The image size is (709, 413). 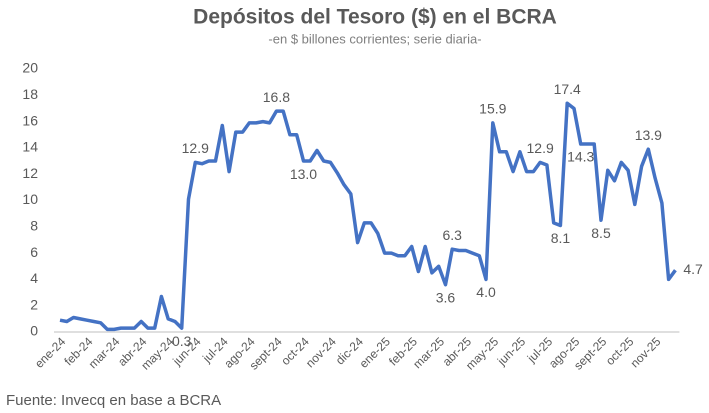 What do you see at coordinates (34, 226) in the screenshot?
I see `y-tick-label: 8` at bounding box center [34, 226].